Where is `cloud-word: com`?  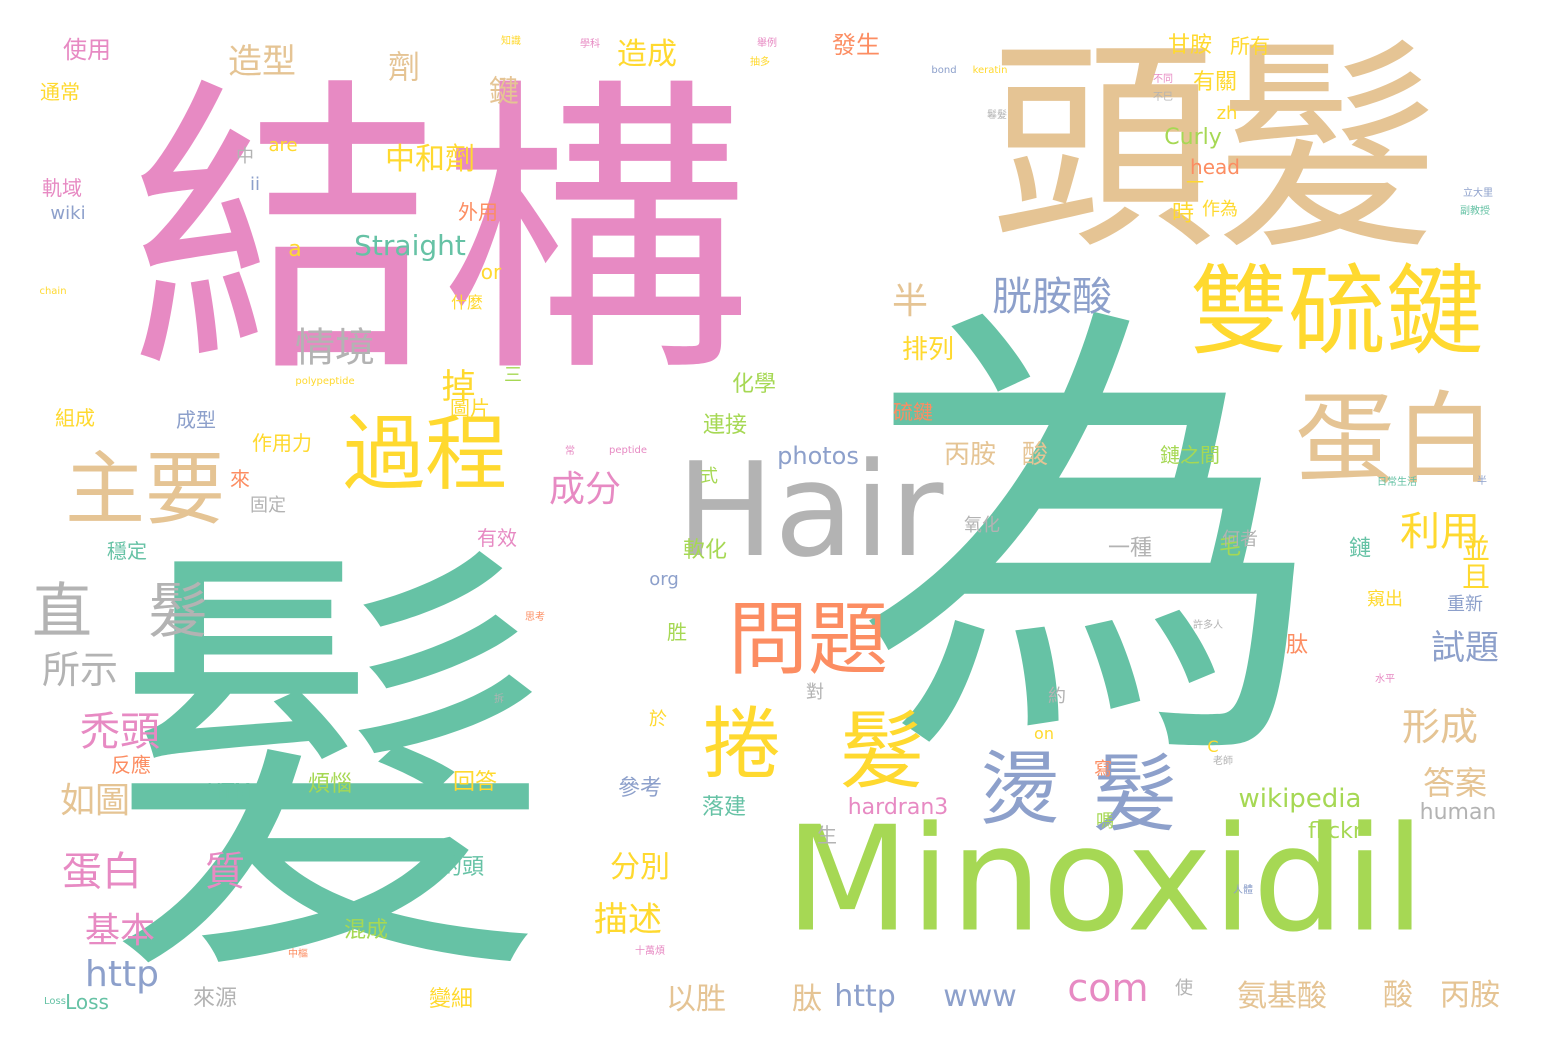 cloud-word: com is located at coordinates (1108, 988).